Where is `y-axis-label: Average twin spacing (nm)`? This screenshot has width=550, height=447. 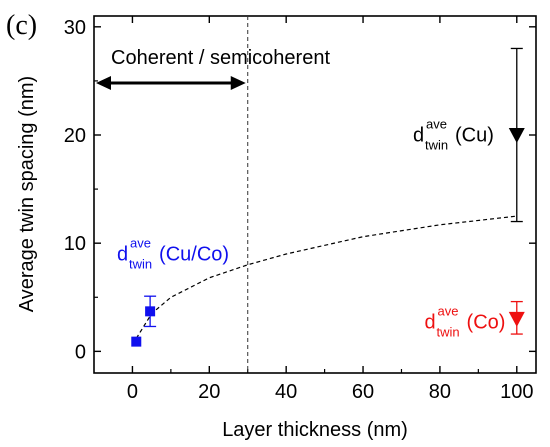
y-axis-label: Average twin spacing (nm) is located at coordinates (27, 194).